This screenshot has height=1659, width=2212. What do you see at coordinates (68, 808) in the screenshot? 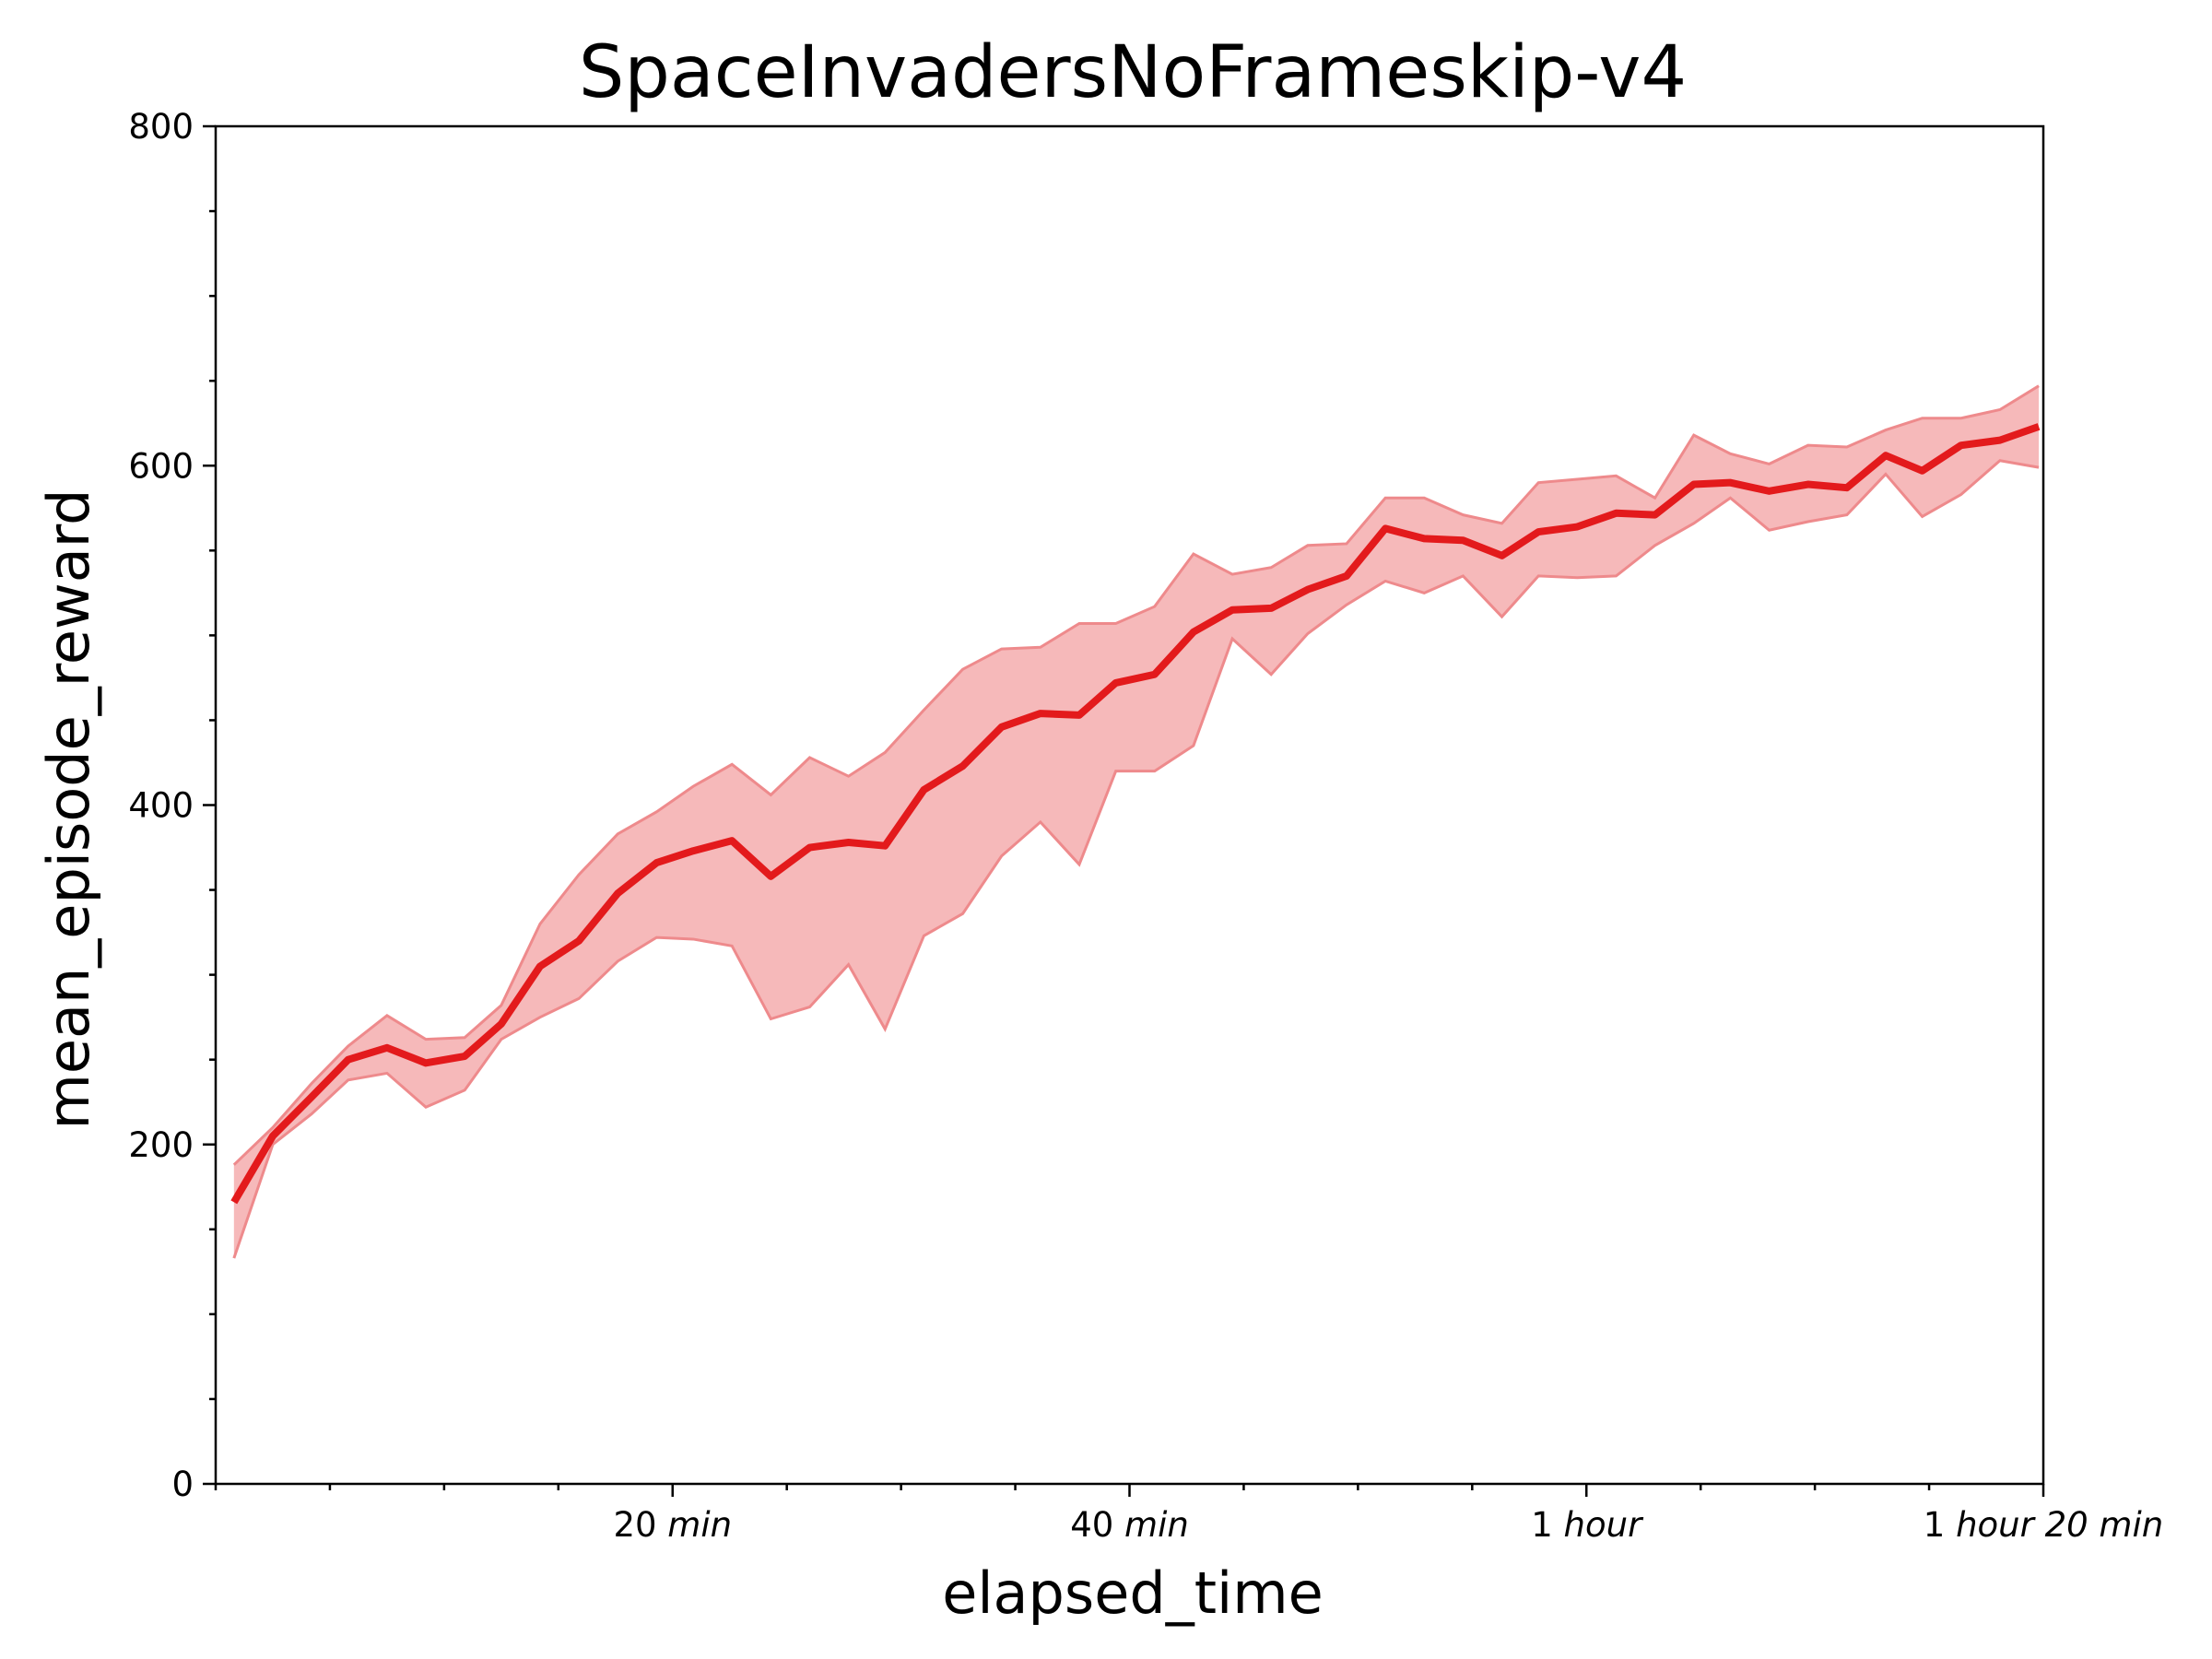
I see `y-axis-label: mean_episode_reward` at bounding box center [68, 808].